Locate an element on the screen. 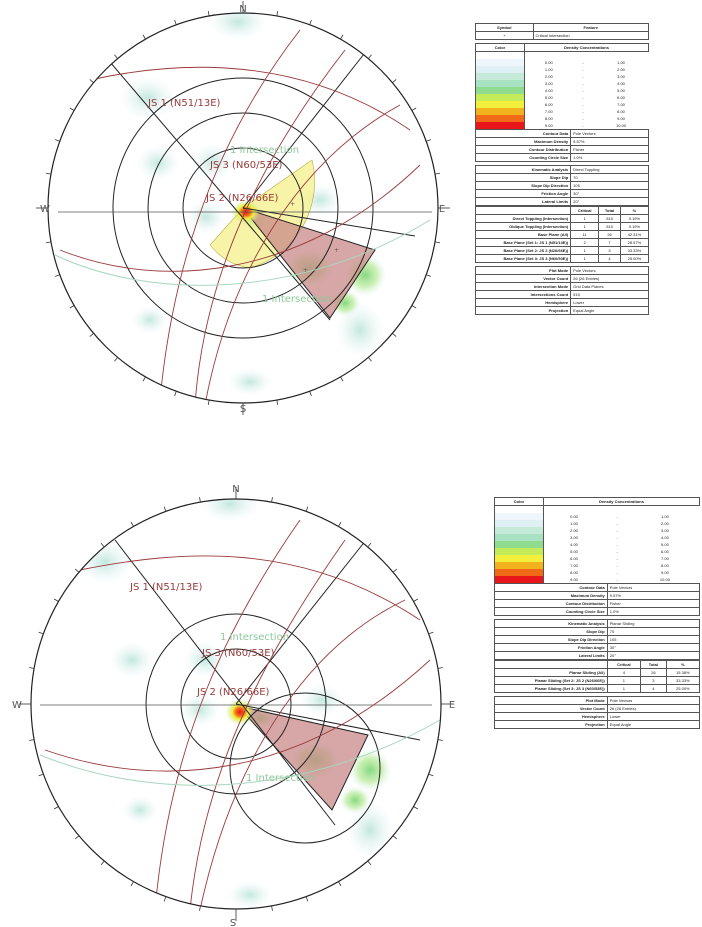 This screenshot has width=702, height=927. info-value: Equal Angle is located at coordinates (653, 724).